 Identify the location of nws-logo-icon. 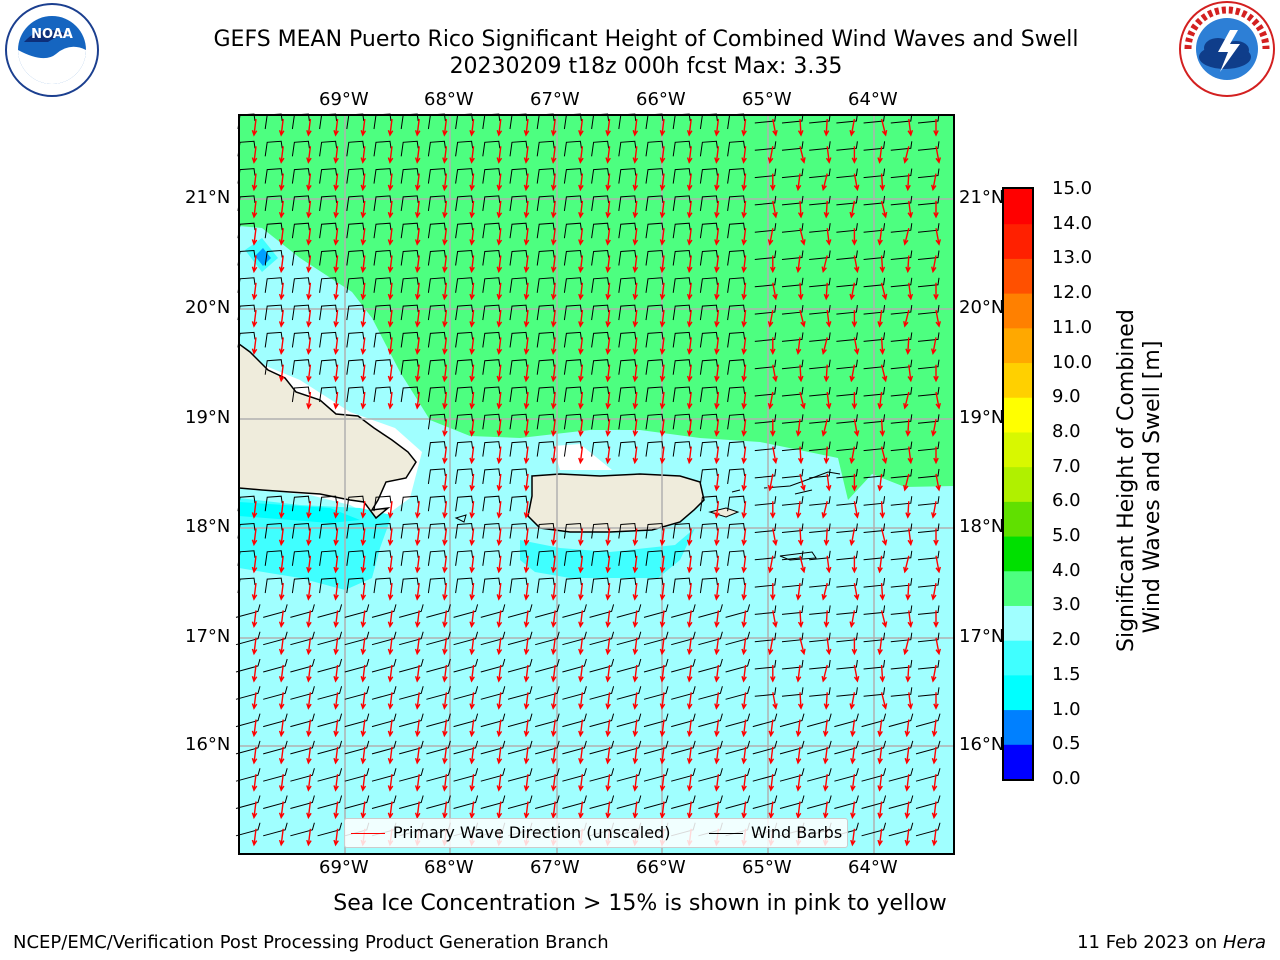
(1227, 49).